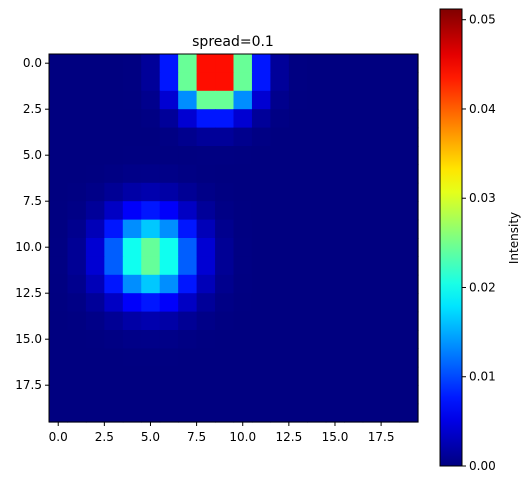  What do you see at coordinates (32, 224) in the screenshot?
I see `y-axis: 0.0 2.5 5.0 7.5 10.0 12.5 15.0 17.5` at bounding box center [32, 224].